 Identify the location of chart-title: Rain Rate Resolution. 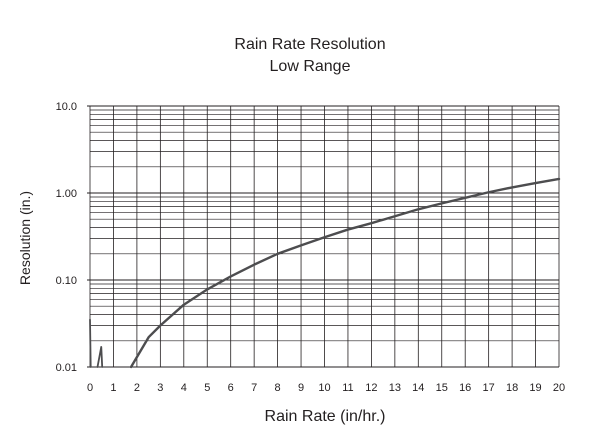
(310, 44).